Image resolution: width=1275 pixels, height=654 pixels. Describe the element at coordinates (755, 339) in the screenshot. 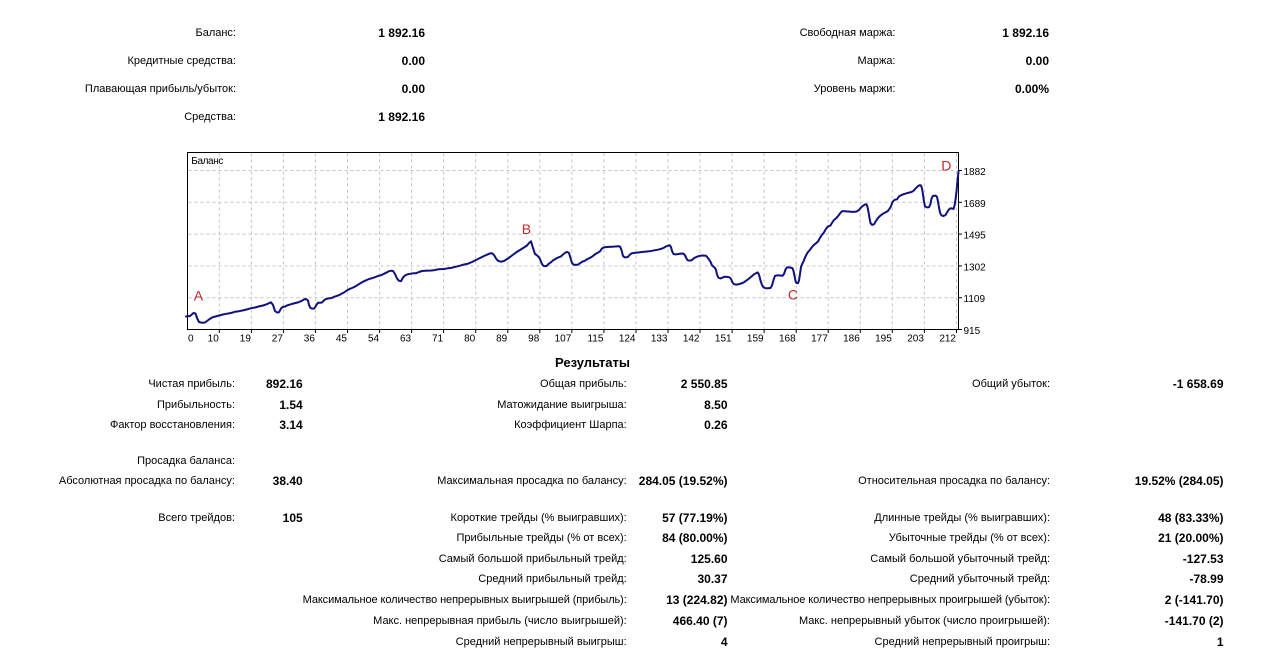

I see `svg-text: 159` at that location.